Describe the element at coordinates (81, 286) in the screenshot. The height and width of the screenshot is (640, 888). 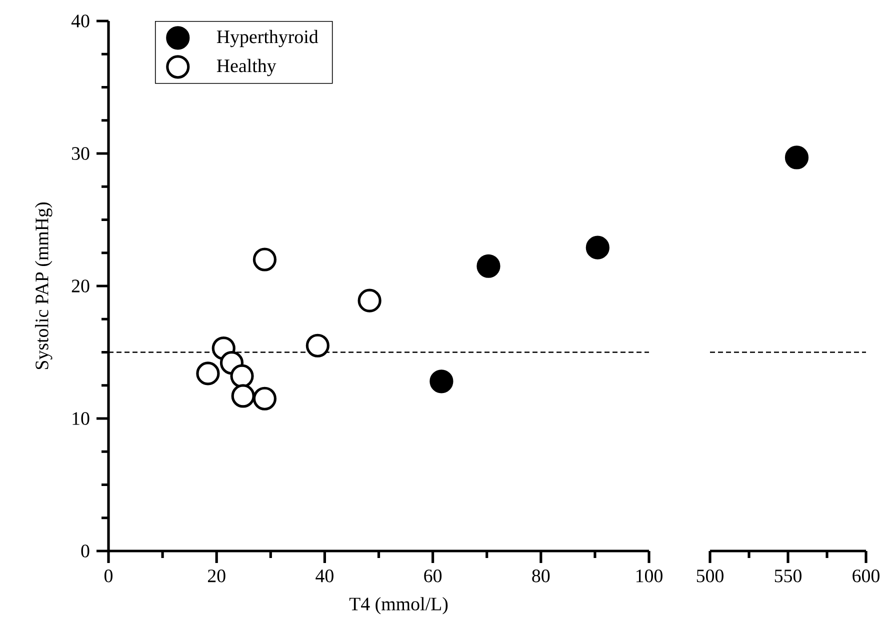
I see `y-tick-label: 20` at that location.